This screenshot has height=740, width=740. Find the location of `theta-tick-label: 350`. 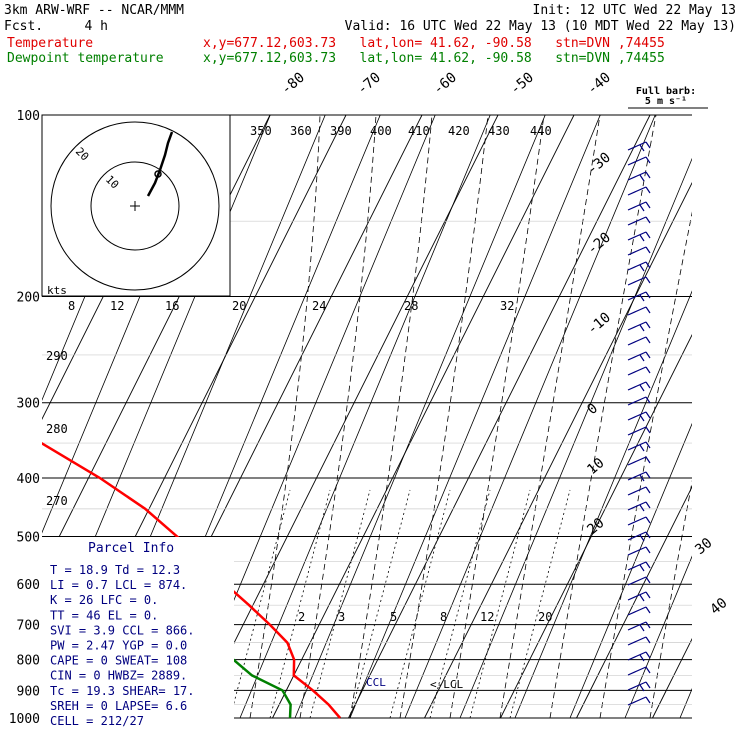

theta-tick-label: 350 is located at coordinates (261, 131).